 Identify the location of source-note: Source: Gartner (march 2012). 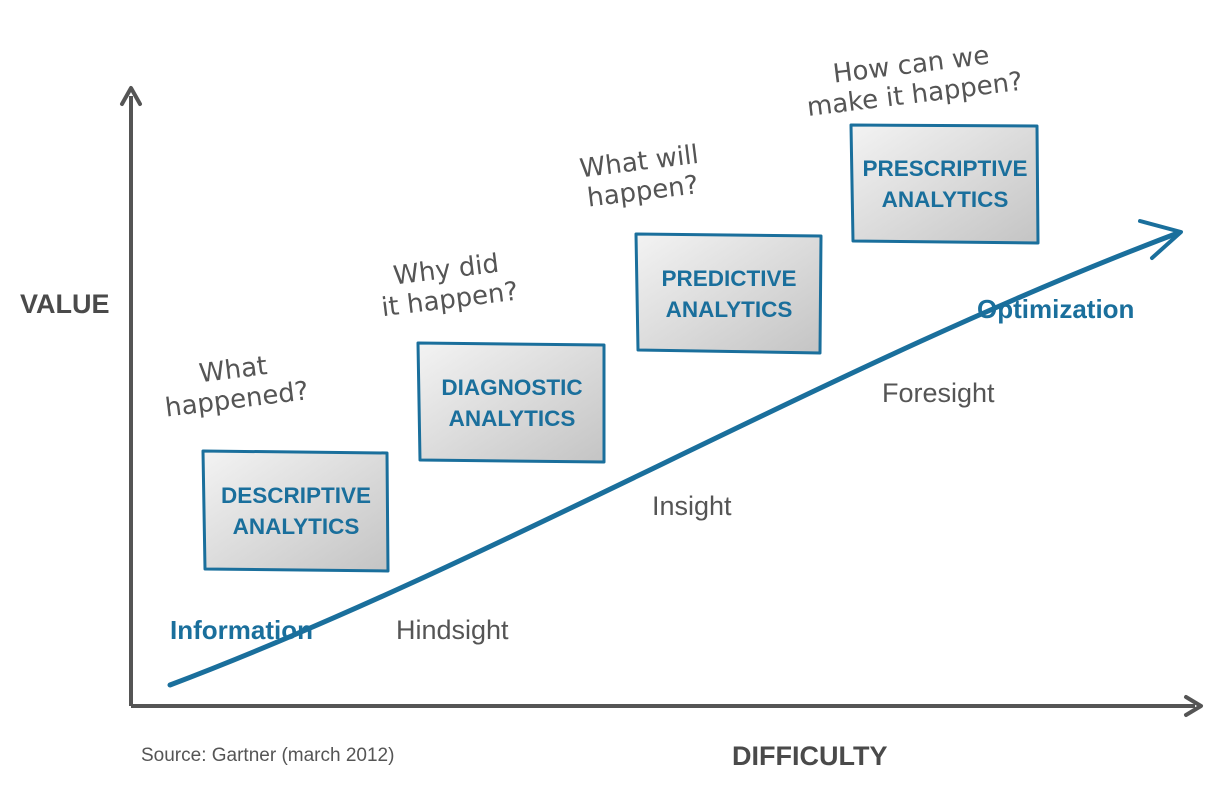
(268, 755).